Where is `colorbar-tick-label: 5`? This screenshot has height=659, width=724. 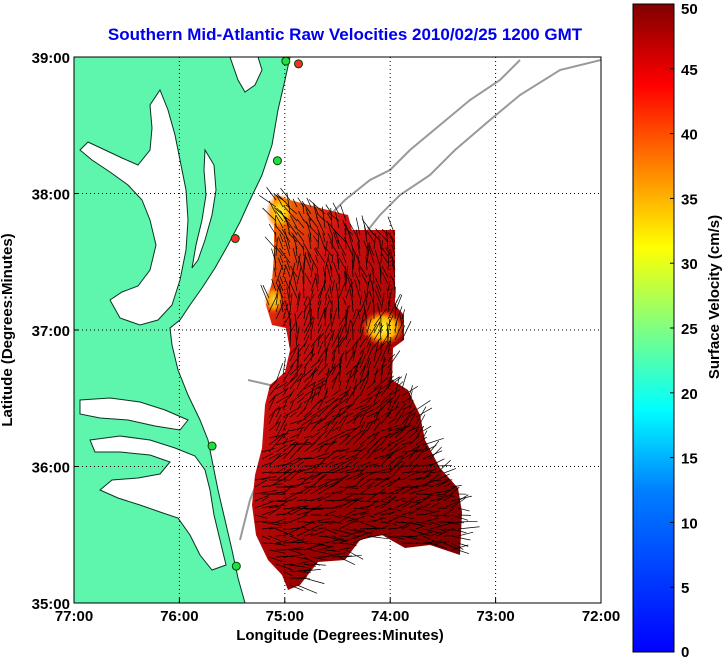 colorbar-tick-label: 5 is located at coordinates (685, 588).